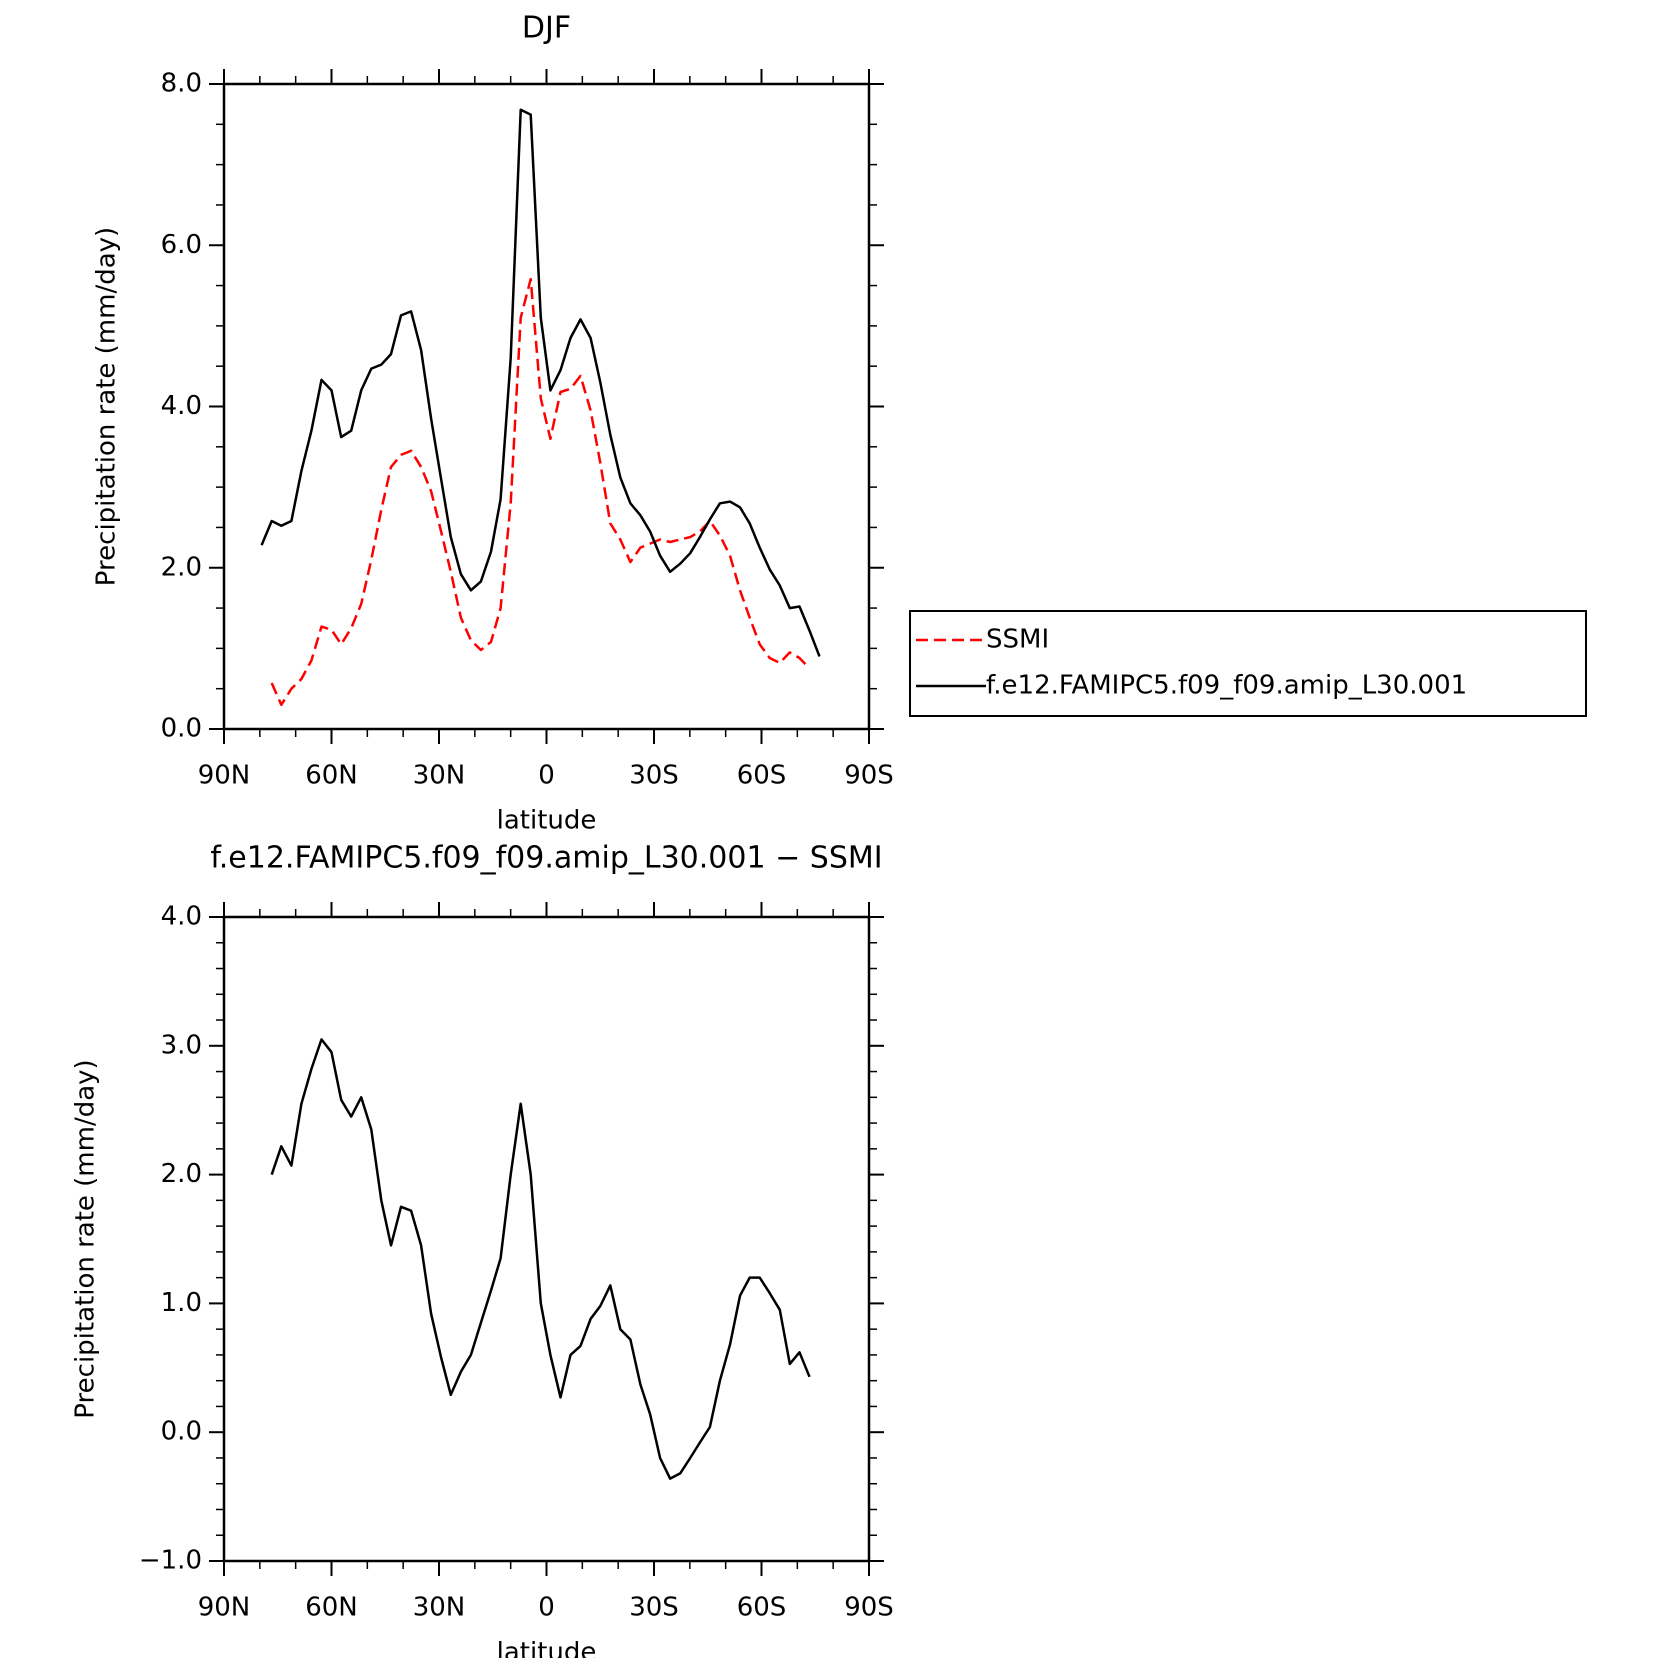 Image resolution: width=1661 pixels, height=1658 pixels. I want to click on y-tick-label: −1.0, so click(170, 1561).